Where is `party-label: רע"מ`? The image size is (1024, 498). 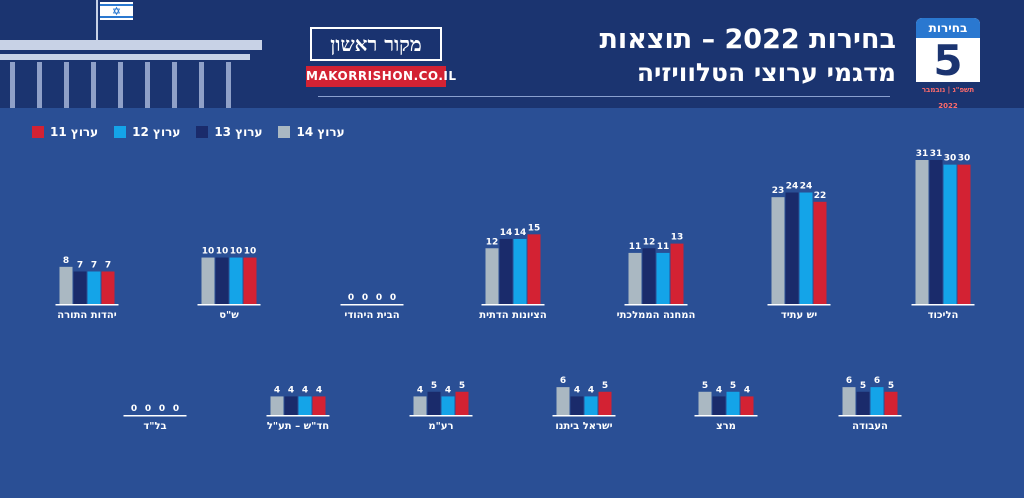 party-label: רע"מ is located at coordinates (440, 426).